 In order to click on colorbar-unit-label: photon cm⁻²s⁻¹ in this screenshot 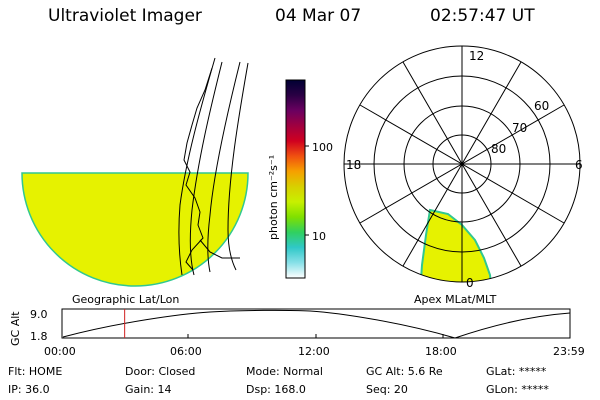, I will do `click(273, 197)`.